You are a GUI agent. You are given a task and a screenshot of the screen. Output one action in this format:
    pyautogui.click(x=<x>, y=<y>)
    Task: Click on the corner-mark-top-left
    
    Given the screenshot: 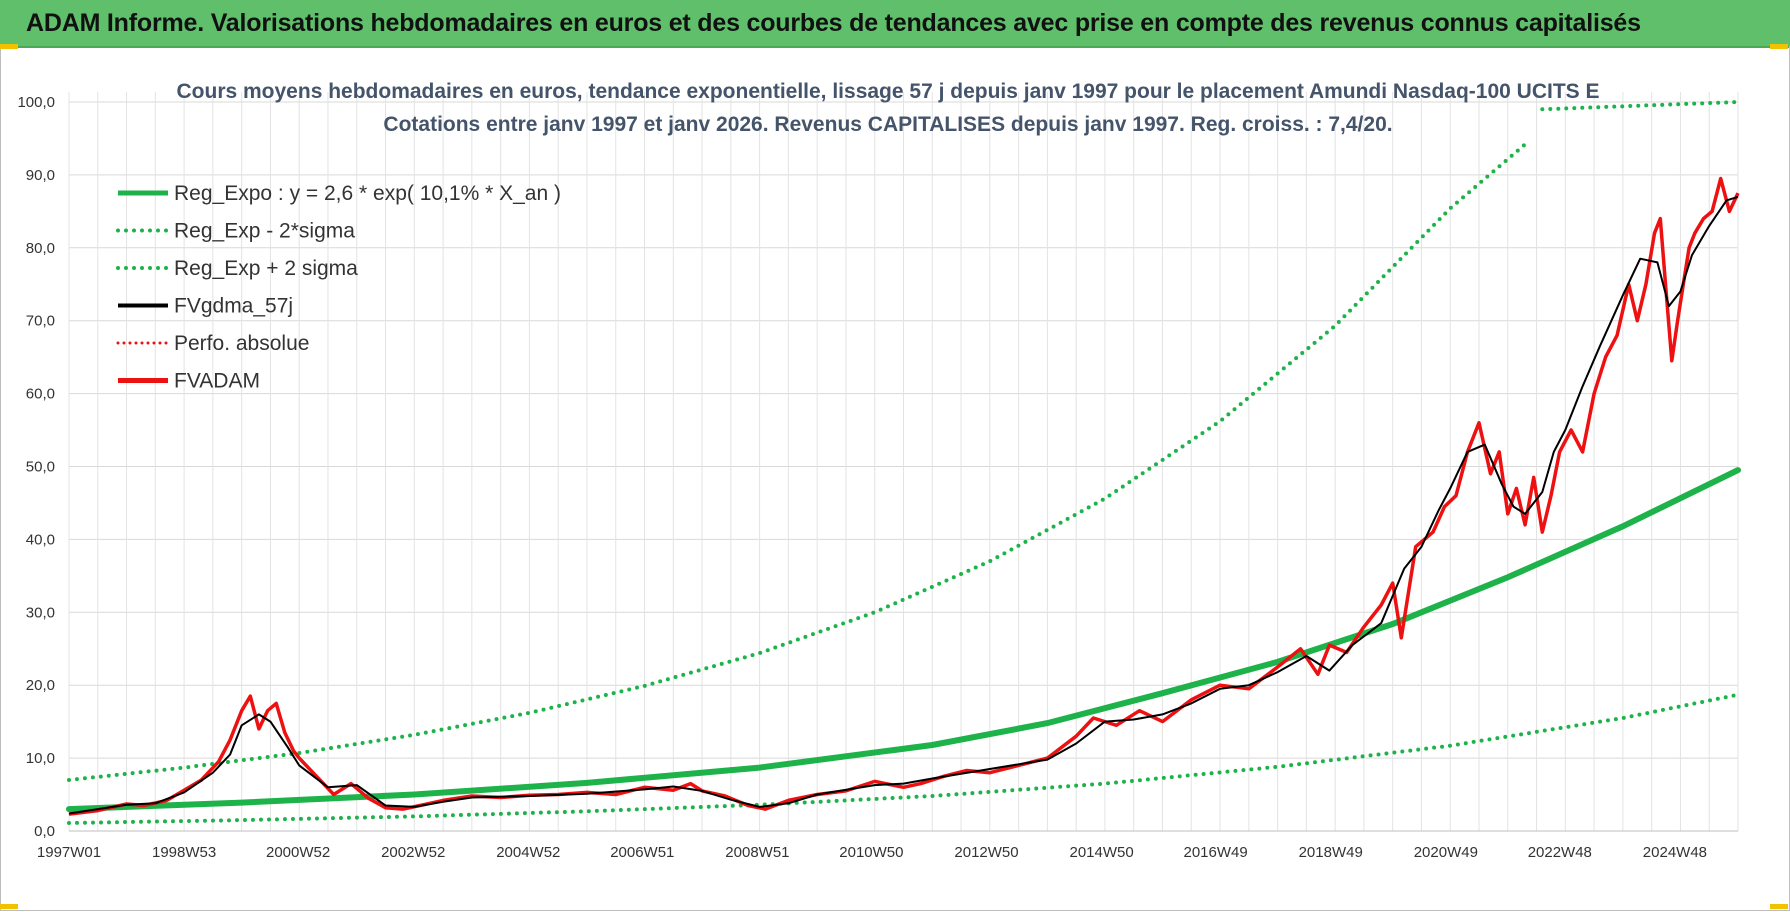 What is the action you would take?
    pyautogui.click(x=9, y=46)
    